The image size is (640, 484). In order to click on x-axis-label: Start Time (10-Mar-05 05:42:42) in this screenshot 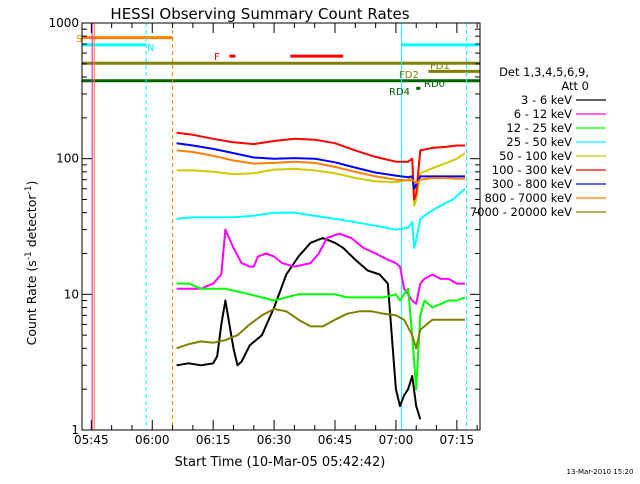, I will do `click(280, 462)`.